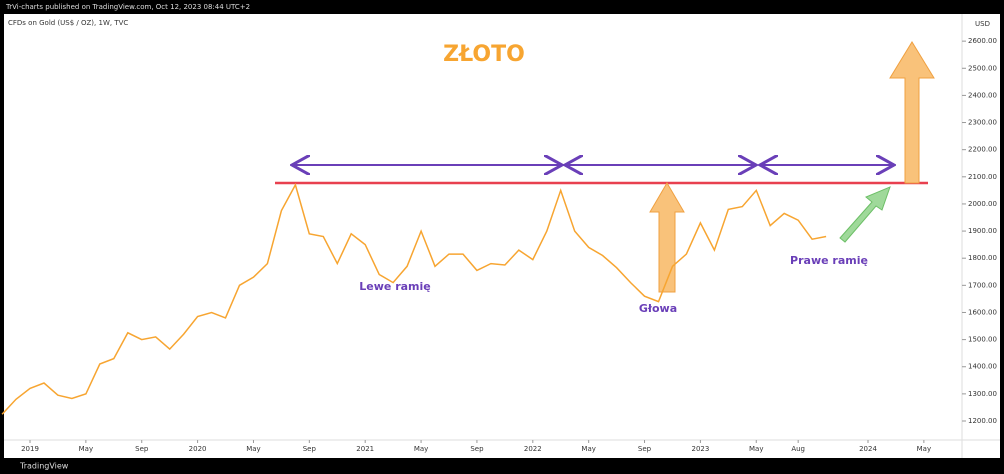  Describe the element at coordinates (982, 394) in the screenshot. I see `y-tick-label: 1300.00` at that location.